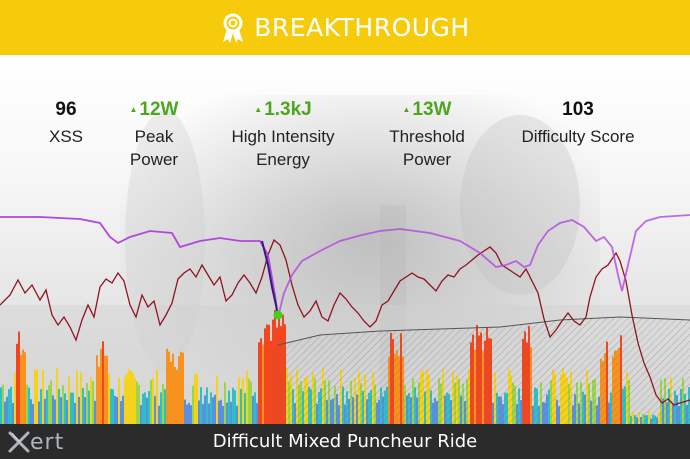 The height and width of the screenshot is (459, 690). What do you see at coordinates (578, 109) in the screenshot?
I see `stat-value: 103` at bounding box center [578, 109].